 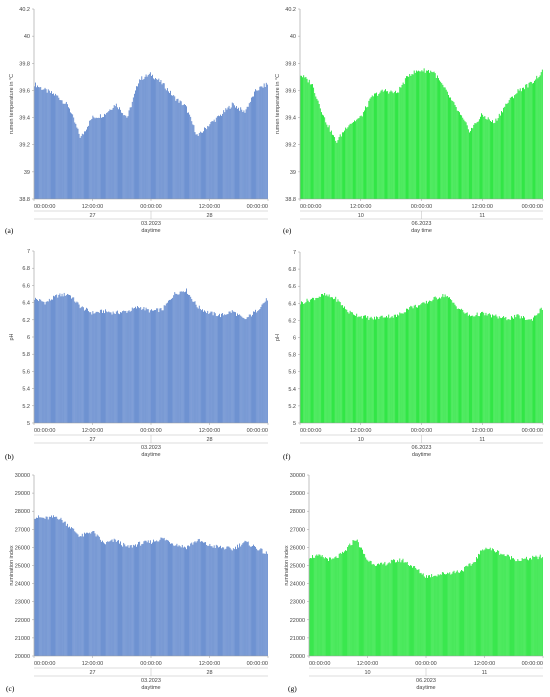 What do you see at coordinates (28, 338) in the screenshot?
I see `y-tick-label: 6` at bounding box center [28, 338].